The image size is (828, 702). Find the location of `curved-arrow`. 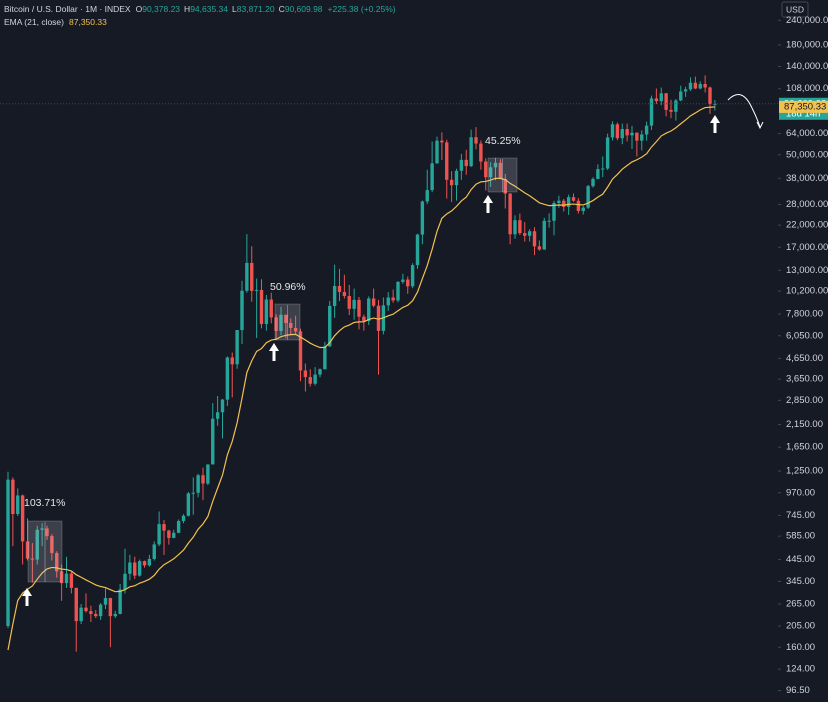

curved-arrow is located at coordinates (744, 111).